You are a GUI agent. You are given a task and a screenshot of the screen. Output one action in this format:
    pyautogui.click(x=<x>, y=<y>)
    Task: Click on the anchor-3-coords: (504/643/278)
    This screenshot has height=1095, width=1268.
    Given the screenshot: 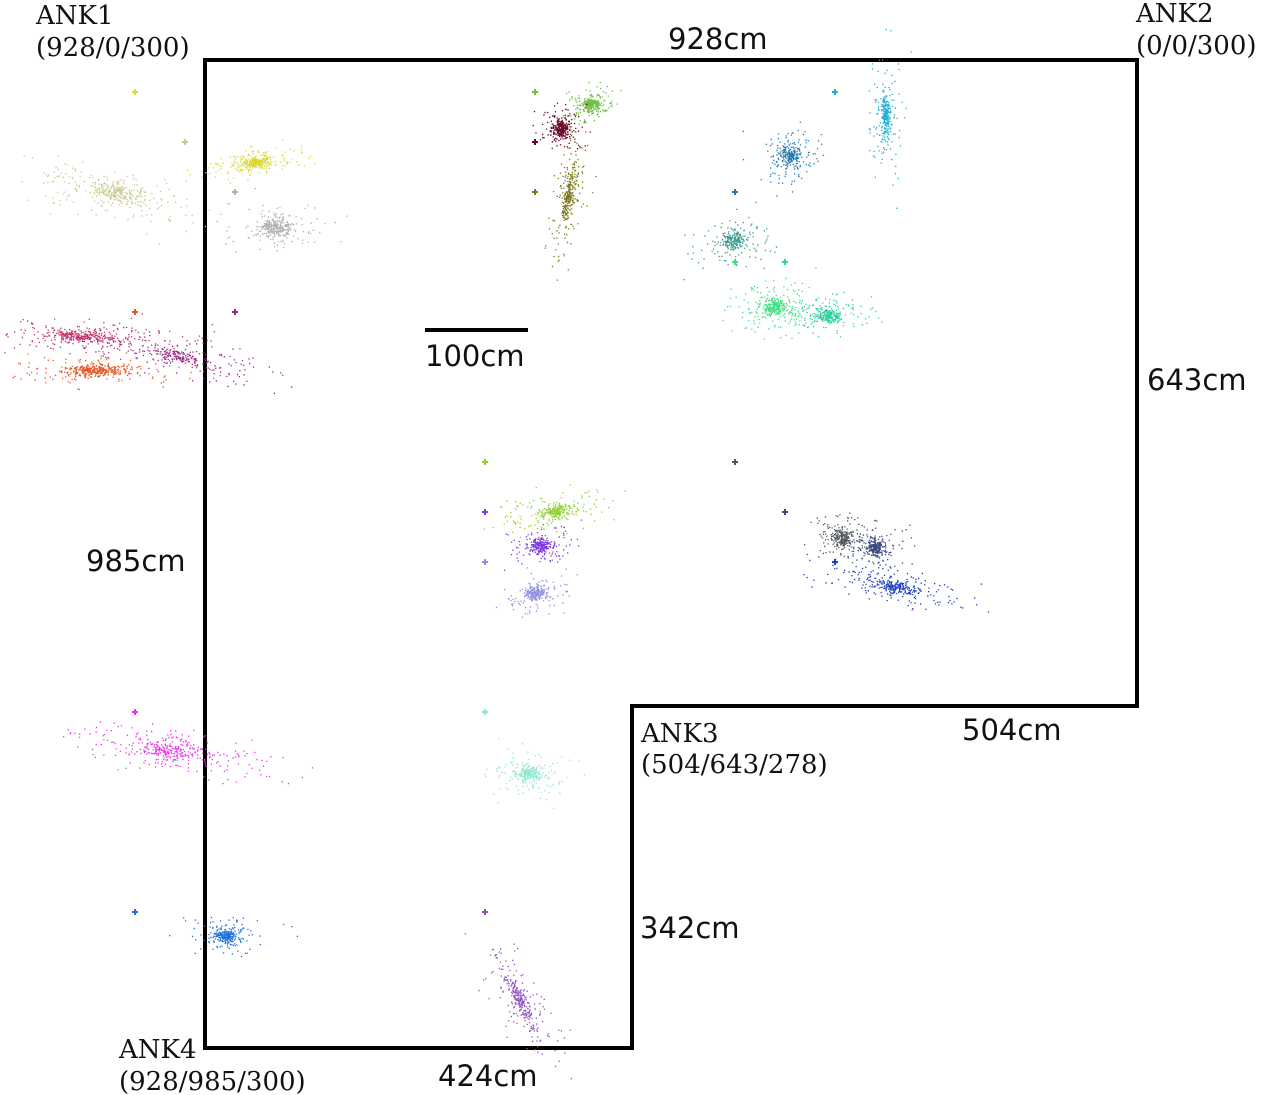 What is the action you would take?
    pyautogui.click(x=734, y=765)
    